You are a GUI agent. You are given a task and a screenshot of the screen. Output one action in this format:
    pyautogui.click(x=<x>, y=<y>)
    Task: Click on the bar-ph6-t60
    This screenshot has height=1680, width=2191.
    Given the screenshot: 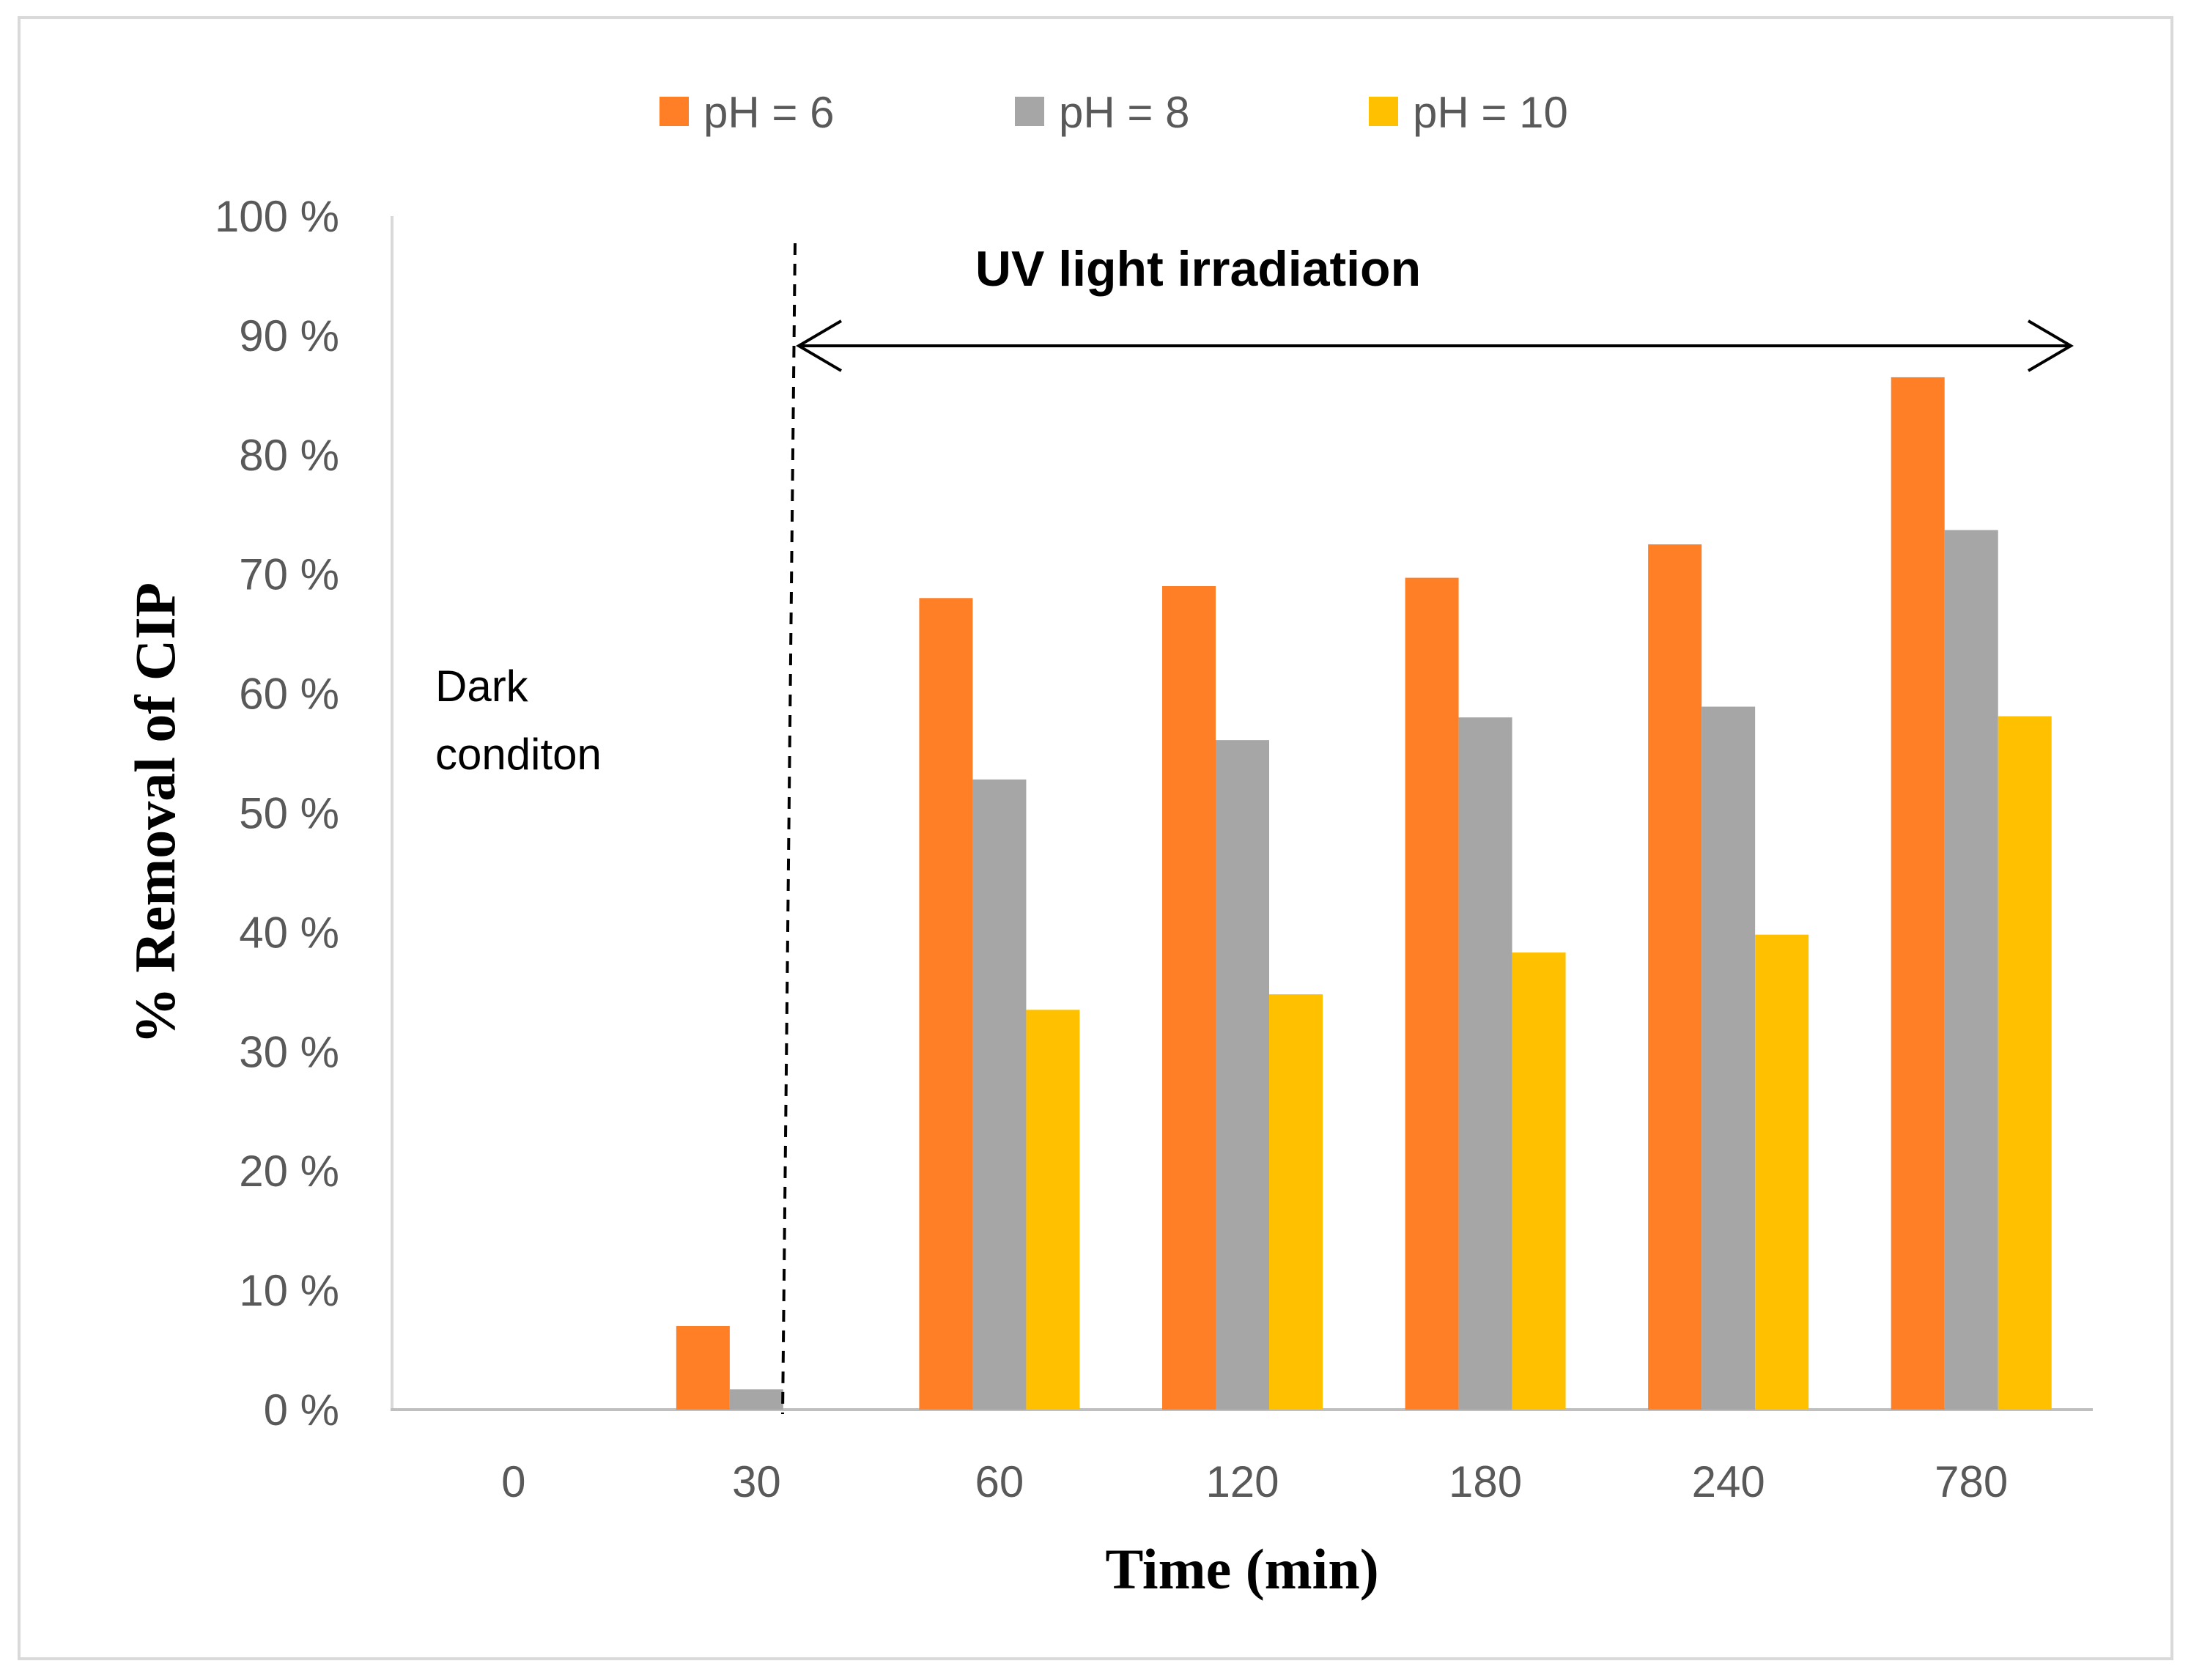 What is the action you would take?
    pyautogui.click(x=946, y=1004)
    